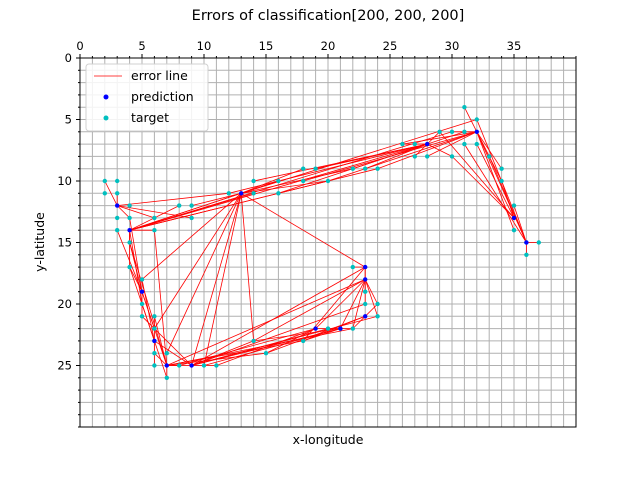 Image resolution: width=640 pixels, height=480 pixels. Describe the element at coordinates (452, 46) in the screenshot. I see `x-tick-label: 30` at that location.